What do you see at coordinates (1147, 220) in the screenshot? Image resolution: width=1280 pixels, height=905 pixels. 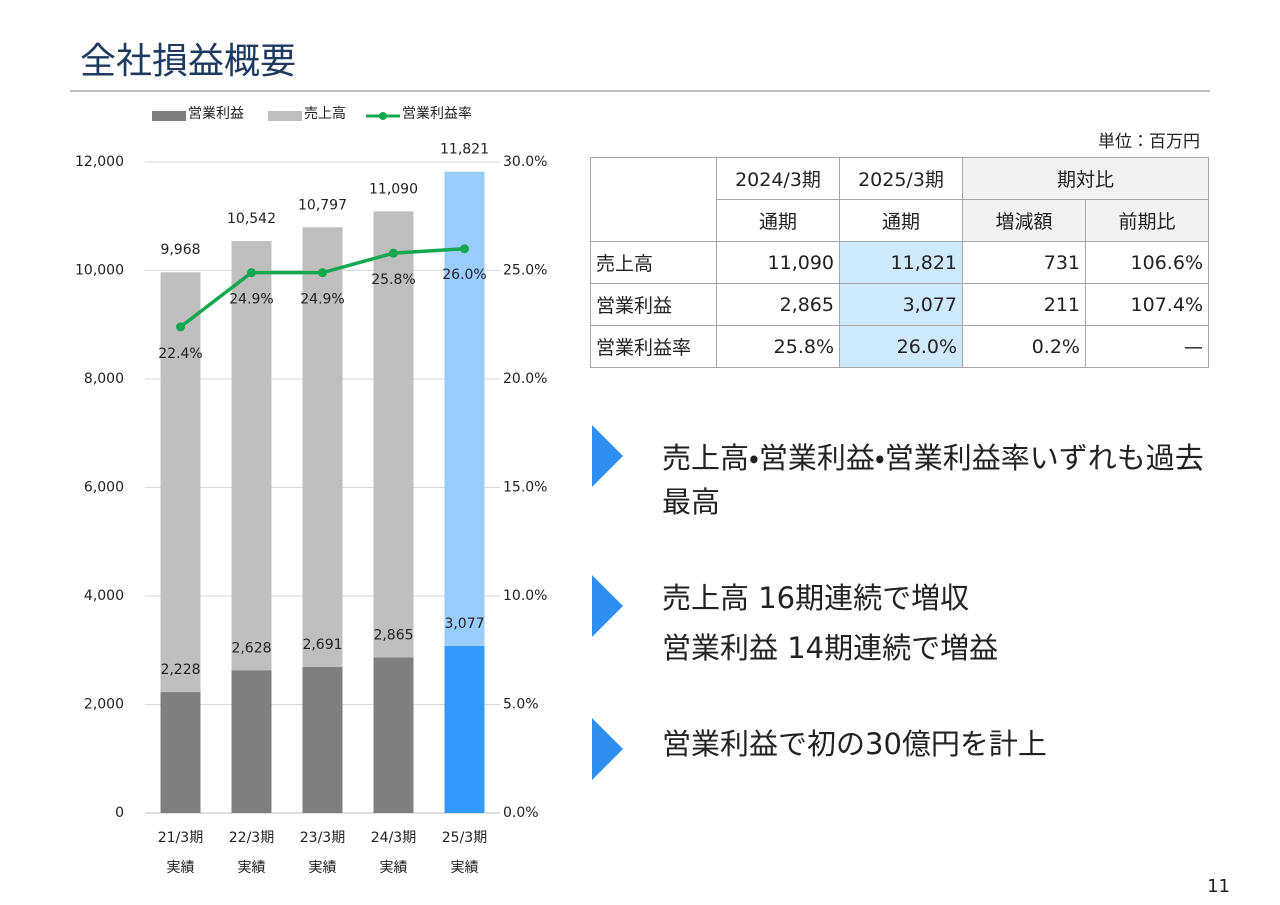 I see `table-header: 前期比` at bounding box center [1147, 220].